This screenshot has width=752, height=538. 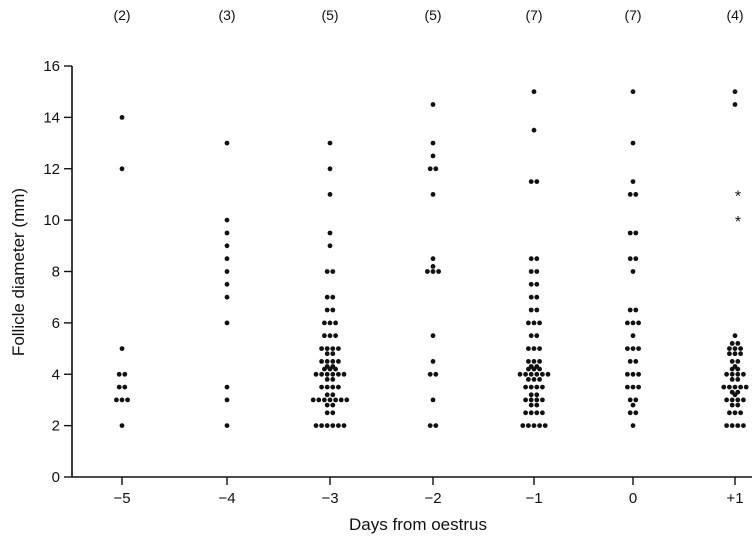 I want to click on x-tick-label: −4, so click(x=226, y=498).